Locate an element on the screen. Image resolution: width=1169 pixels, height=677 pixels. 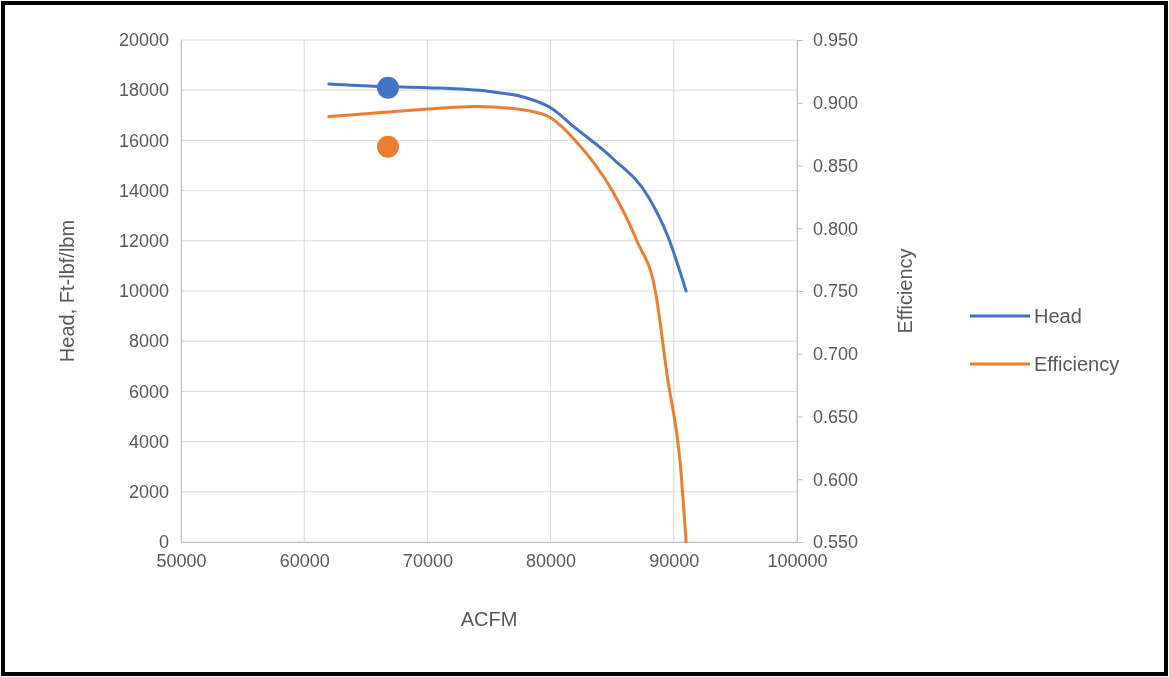
y-tick-label: 12000 is located at coordinates (143, 241).